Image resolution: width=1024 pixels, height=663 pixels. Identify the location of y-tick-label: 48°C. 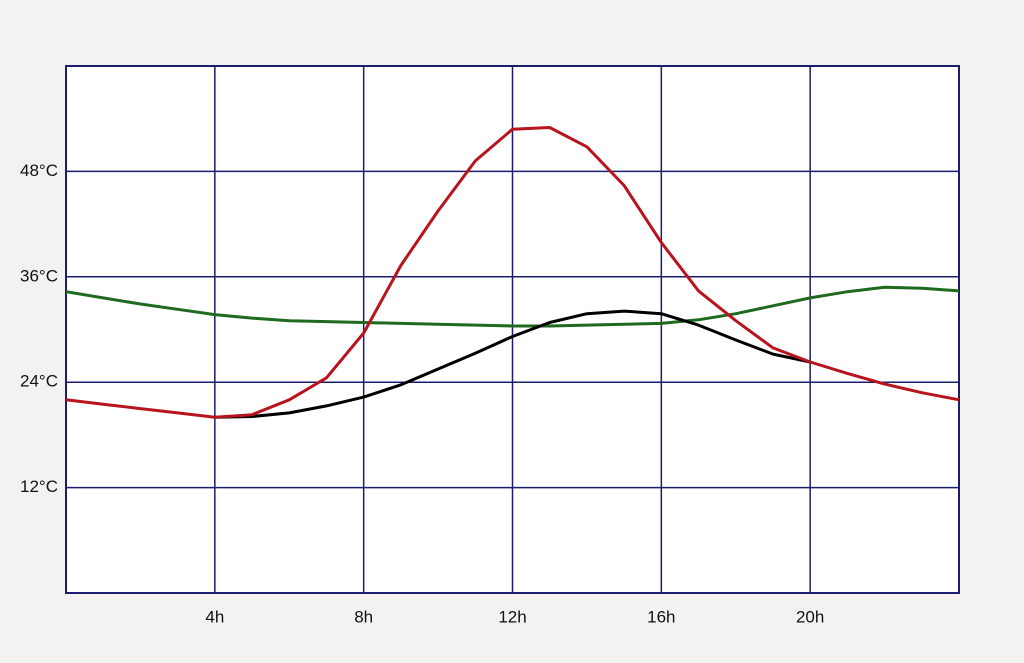
(39, 170).